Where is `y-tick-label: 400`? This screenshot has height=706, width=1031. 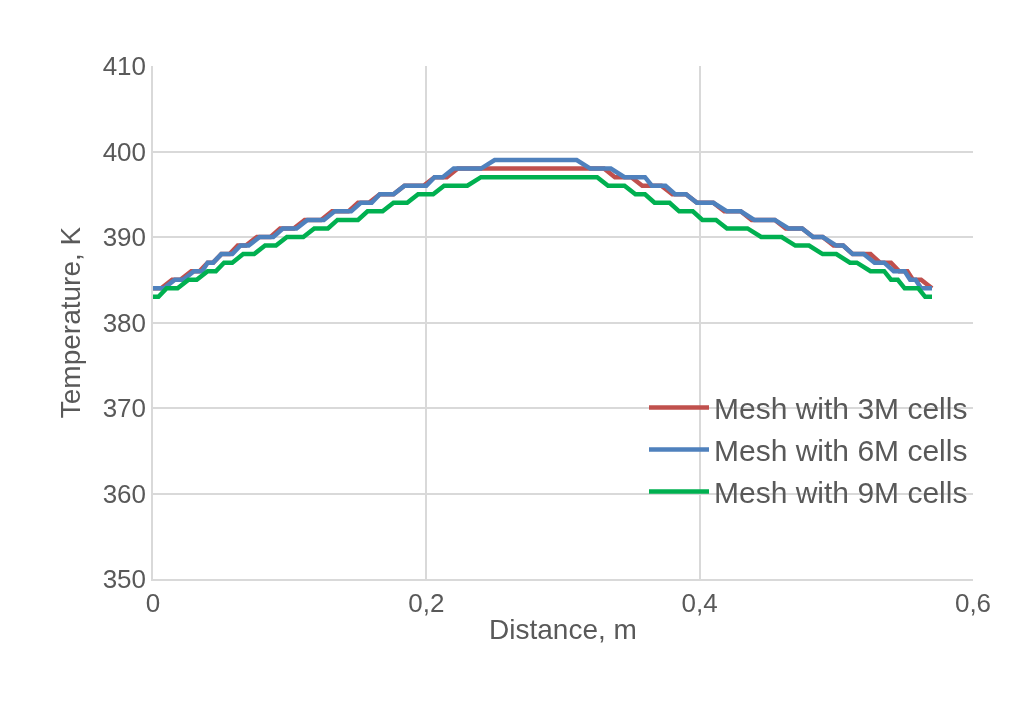 y-tick-label: 400 is located at coordinates (124, 151).